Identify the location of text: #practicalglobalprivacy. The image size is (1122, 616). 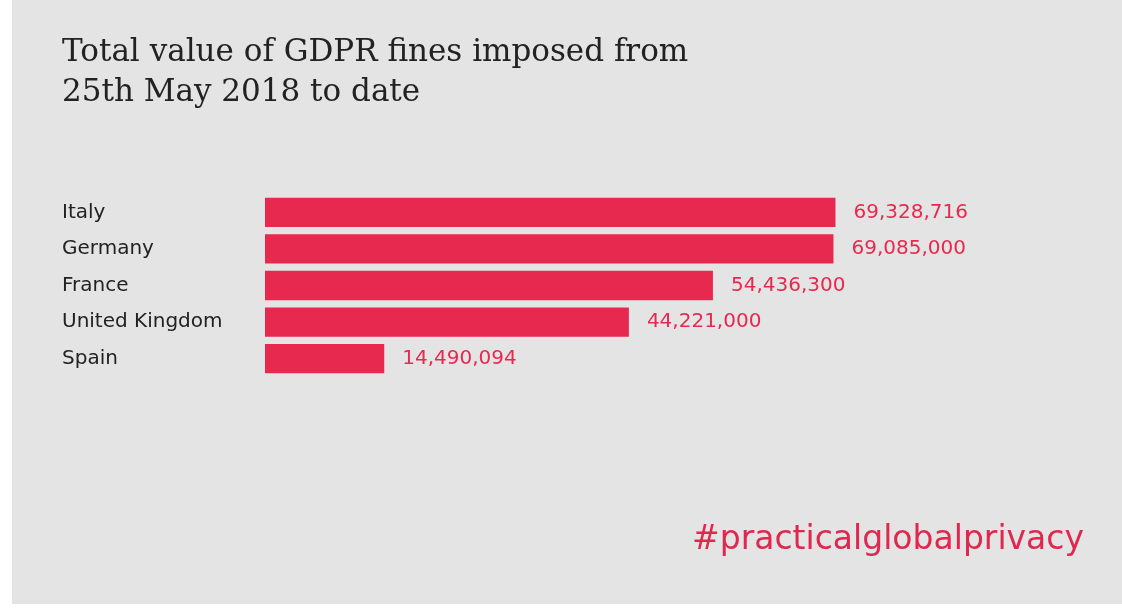
(888, 537).